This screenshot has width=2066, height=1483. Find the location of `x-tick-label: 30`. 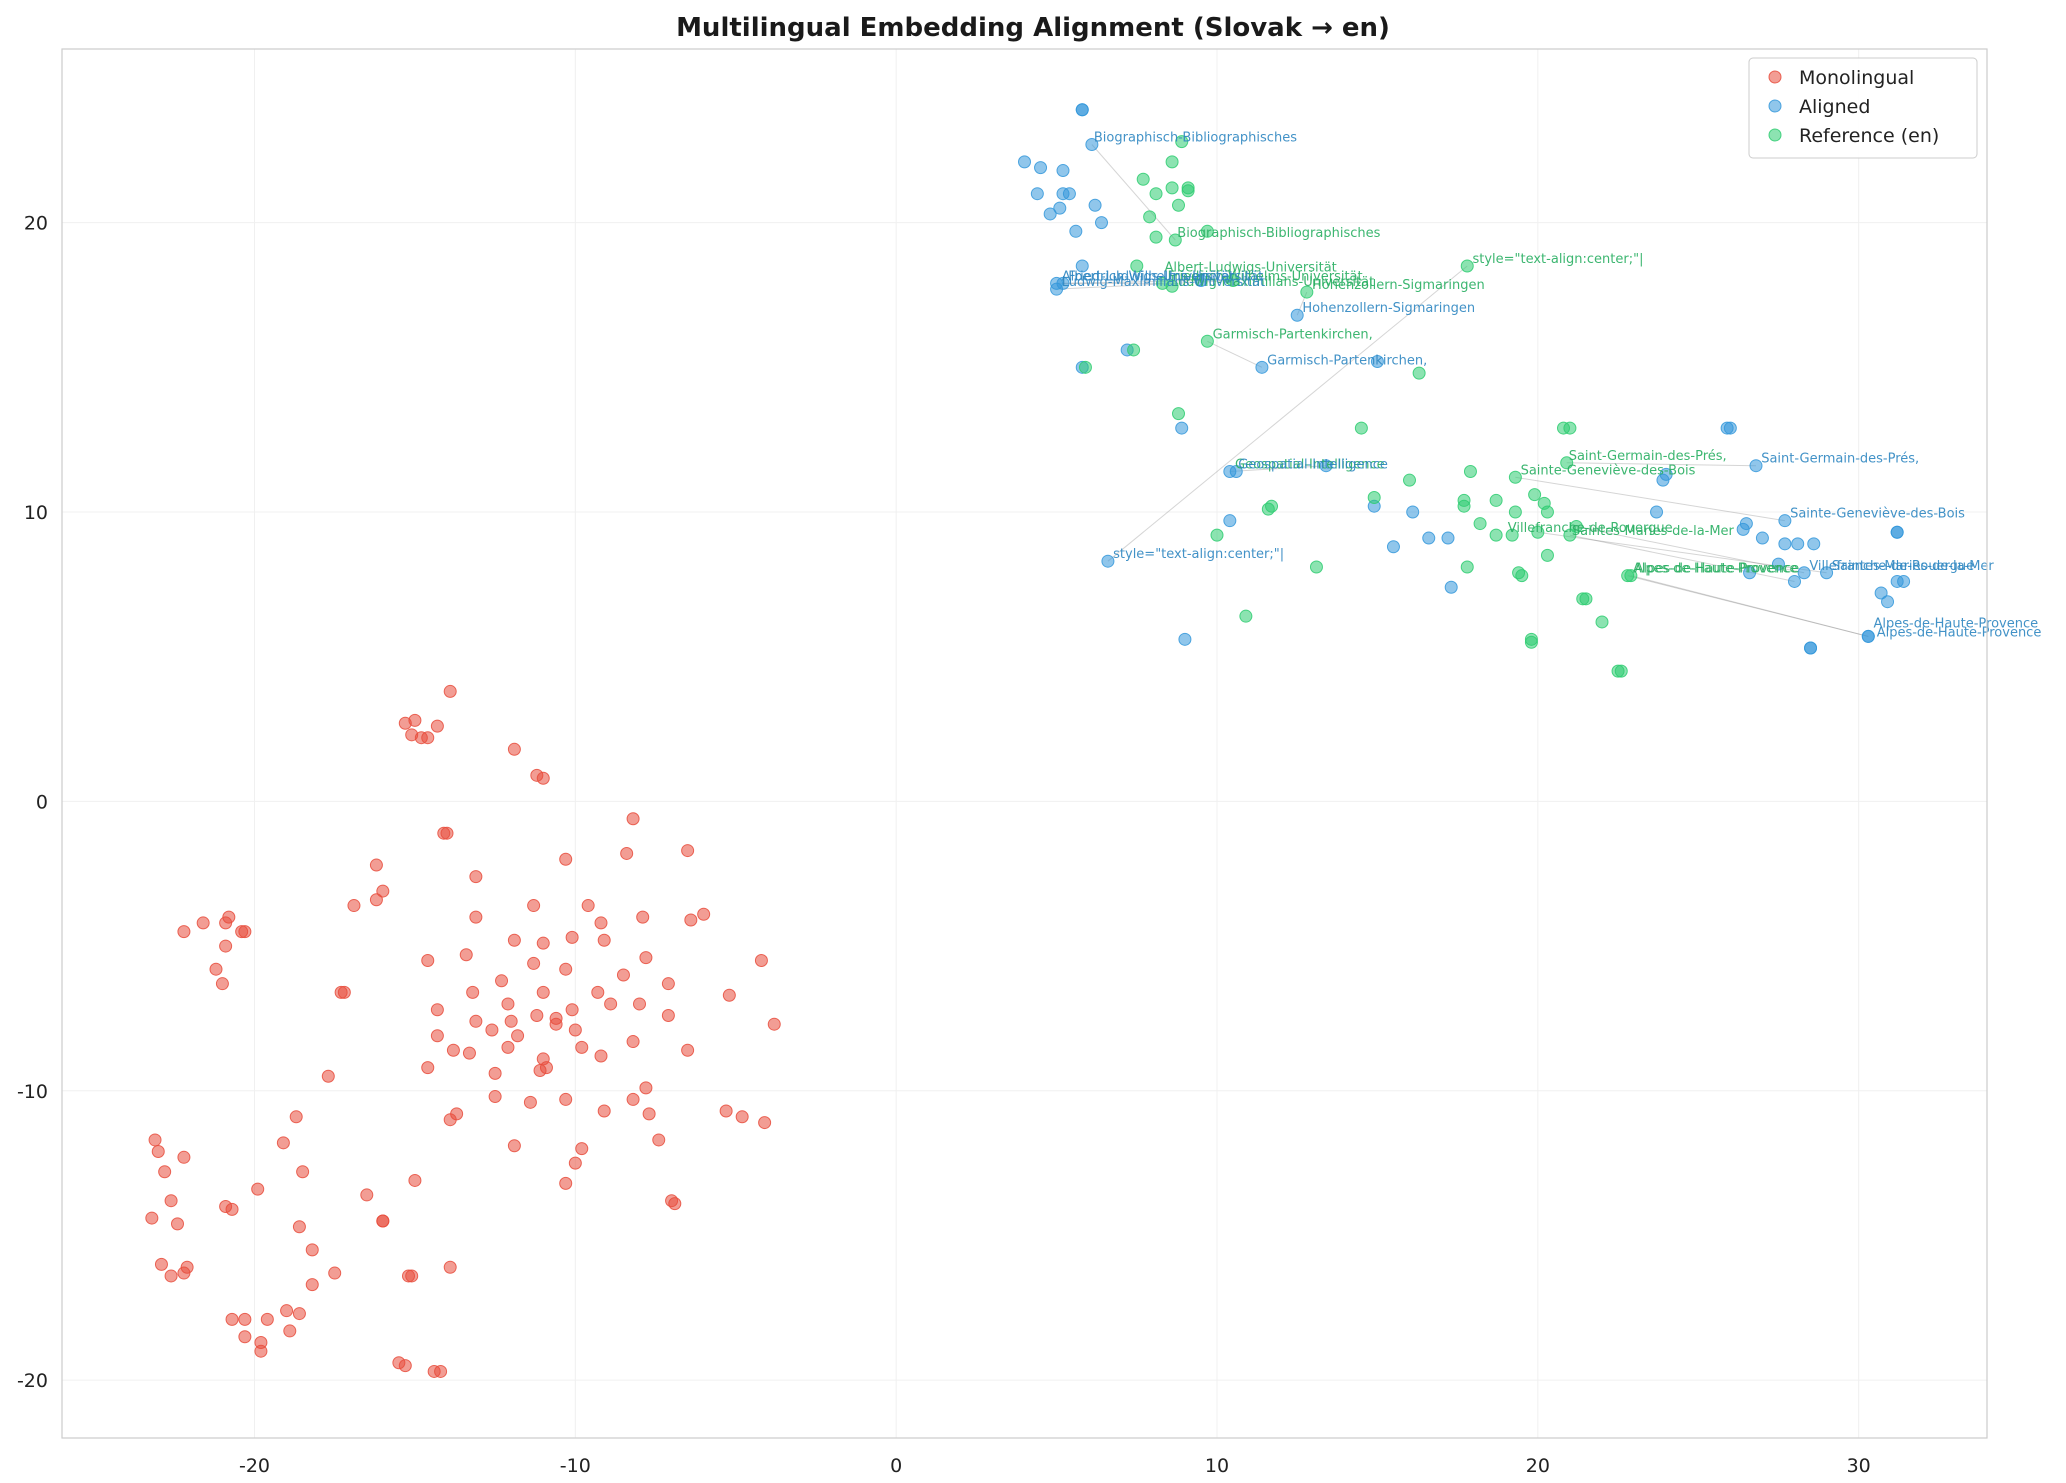

x-tick-label: 30 is located at coordinates (1859, 1466).